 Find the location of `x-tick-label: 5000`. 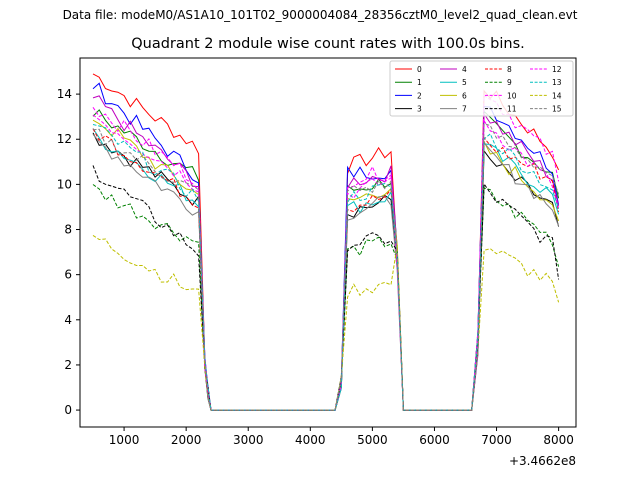

x-tick-label: 5000 is located at coordinates (372, 440).